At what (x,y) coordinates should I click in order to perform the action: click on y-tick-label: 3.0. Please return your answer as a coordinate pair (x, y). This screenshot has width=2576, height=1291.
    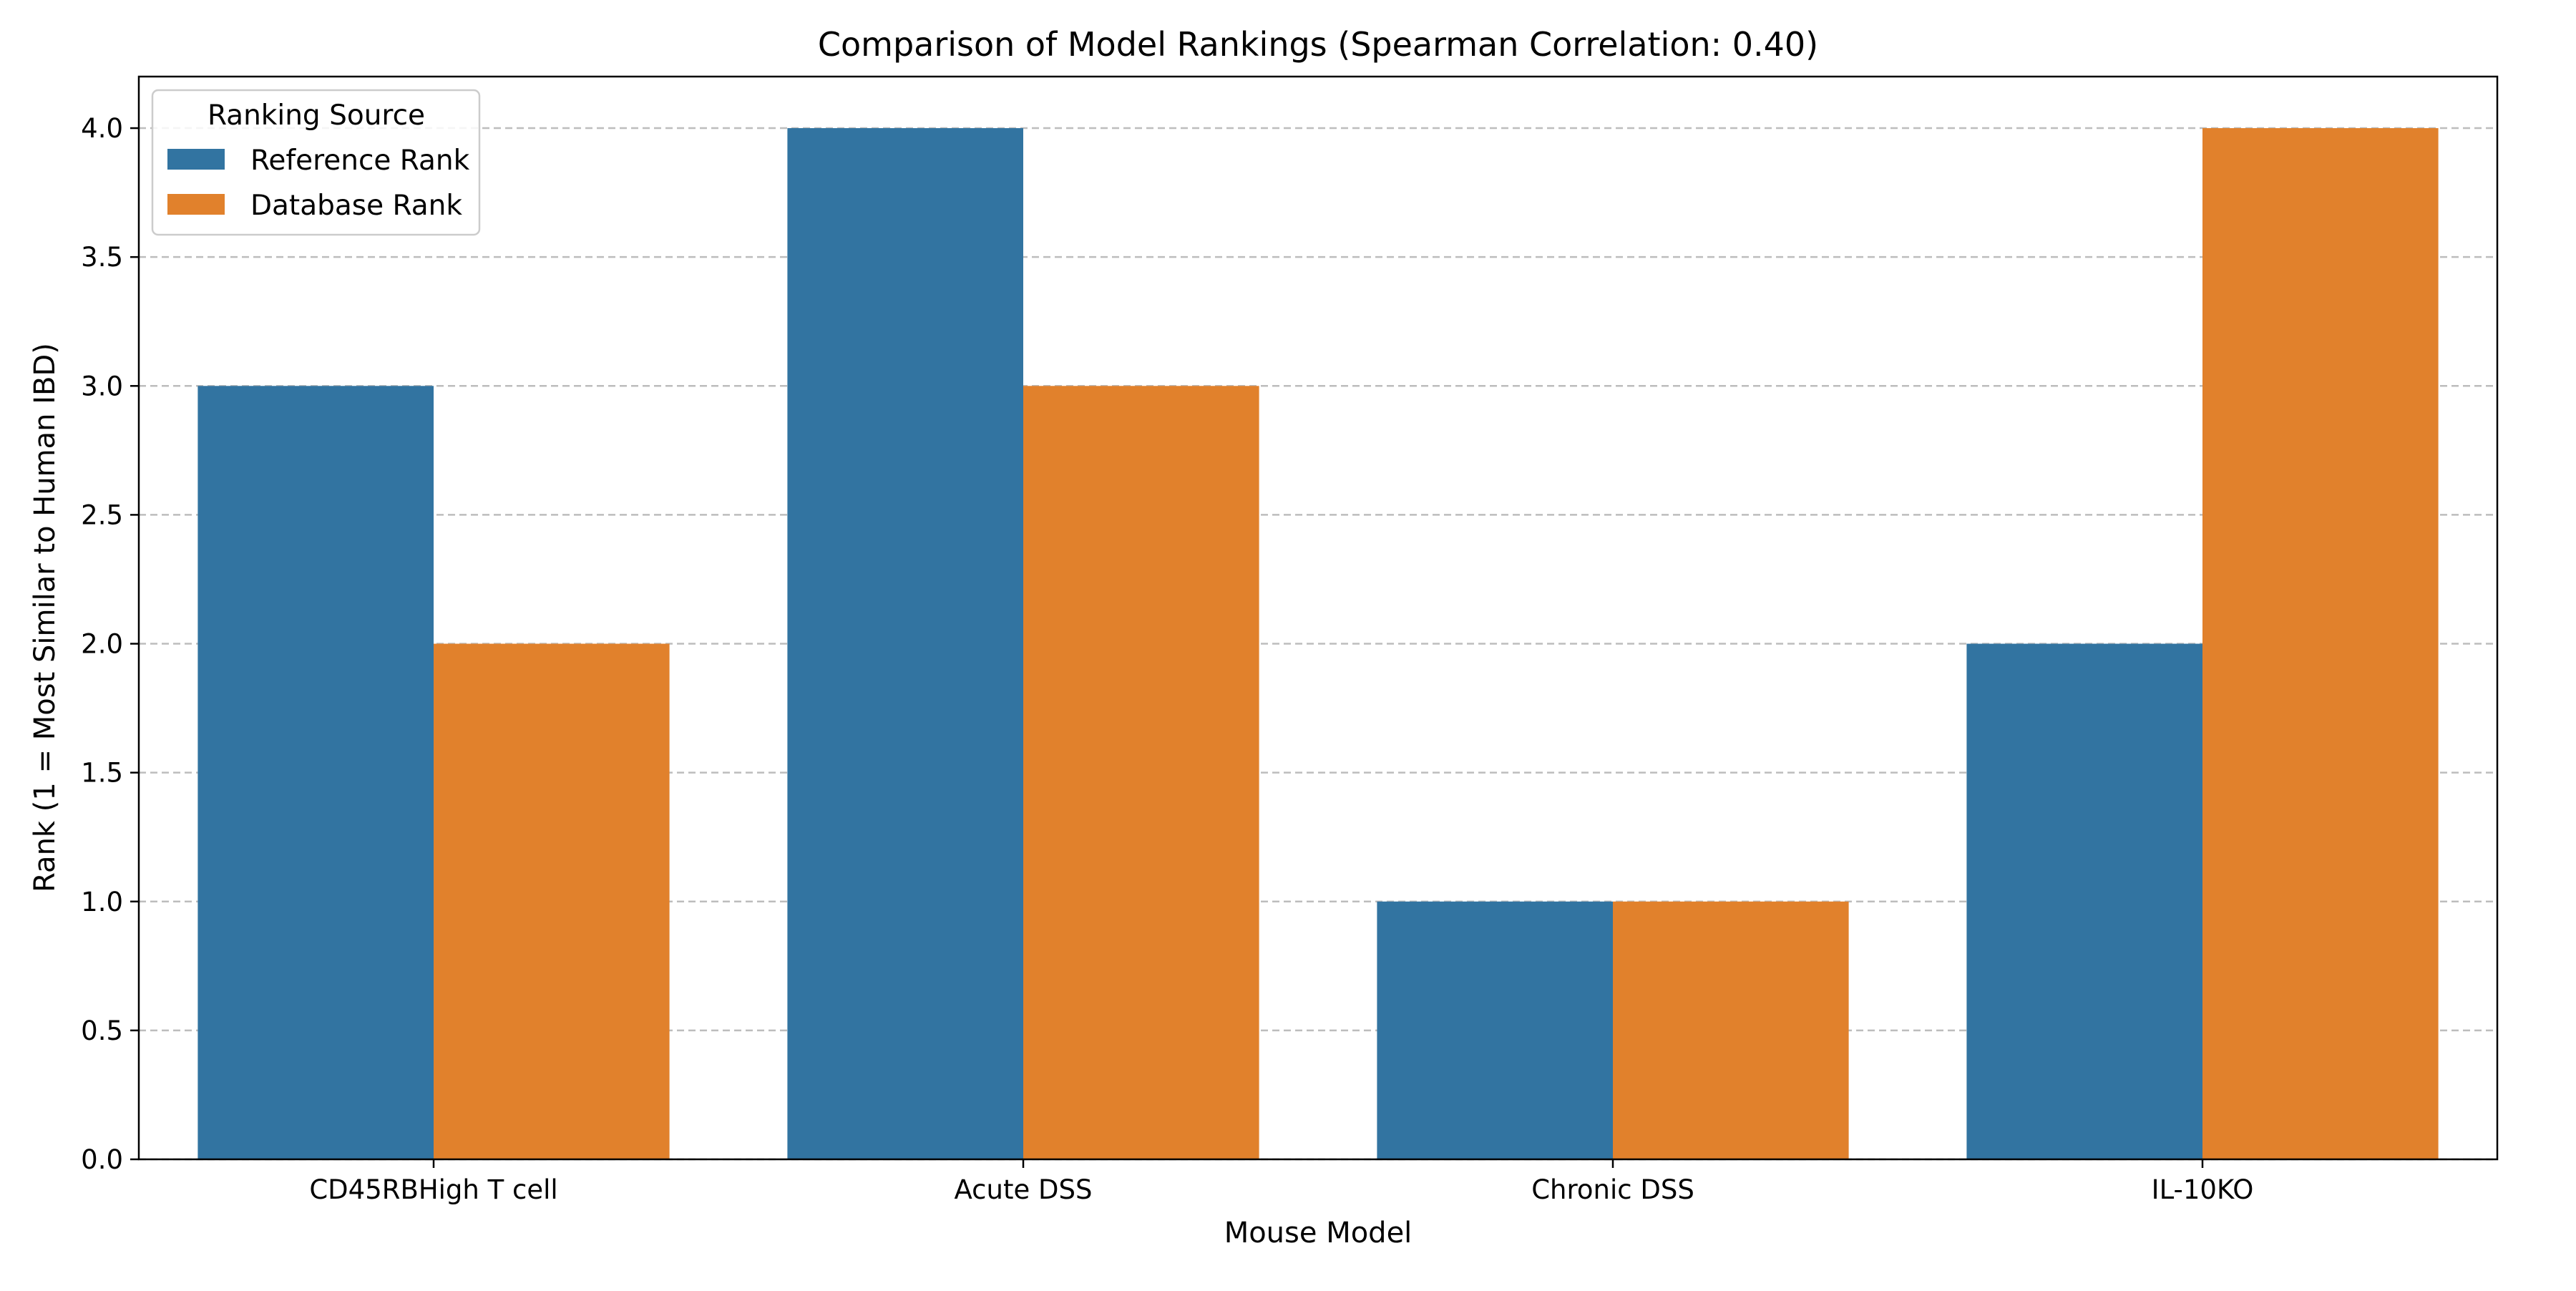
    Looking at the image, I should click on (102, 386).